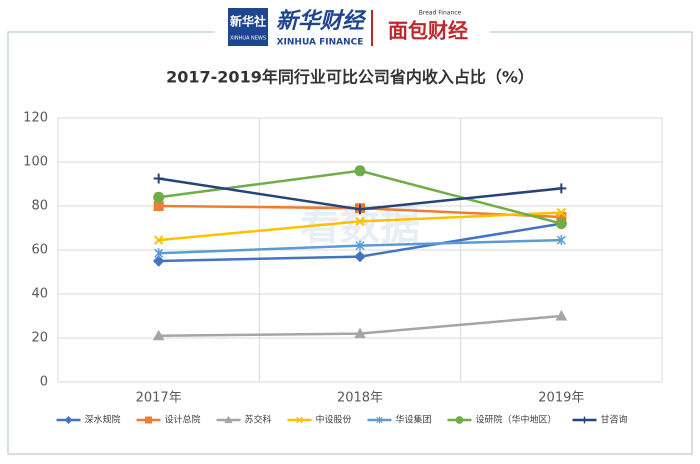 This screenshot has height=464, width=700. What do you see at coordinates (39, 206) in the screenshot?
I see `y-tick-label: 80` at bounding box center [39, 206].